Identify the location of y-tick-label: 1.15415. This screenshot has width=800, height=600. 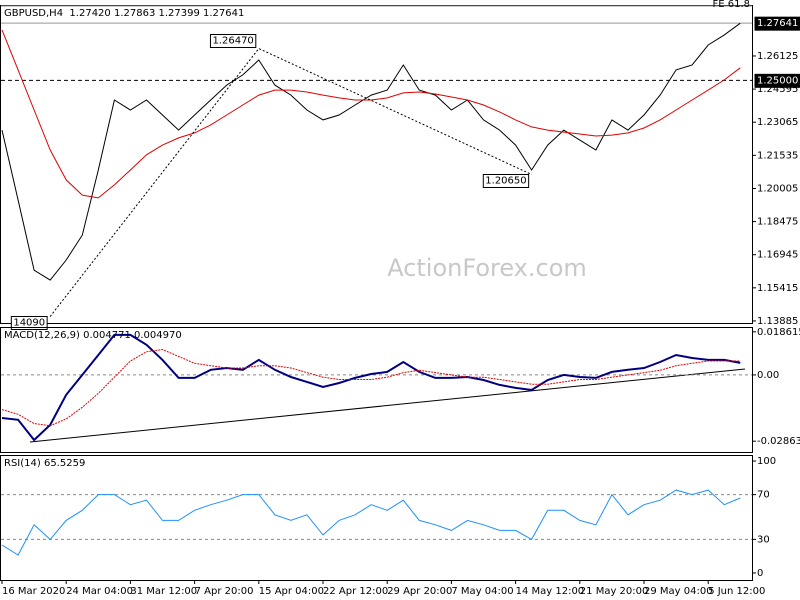
(777, 288).